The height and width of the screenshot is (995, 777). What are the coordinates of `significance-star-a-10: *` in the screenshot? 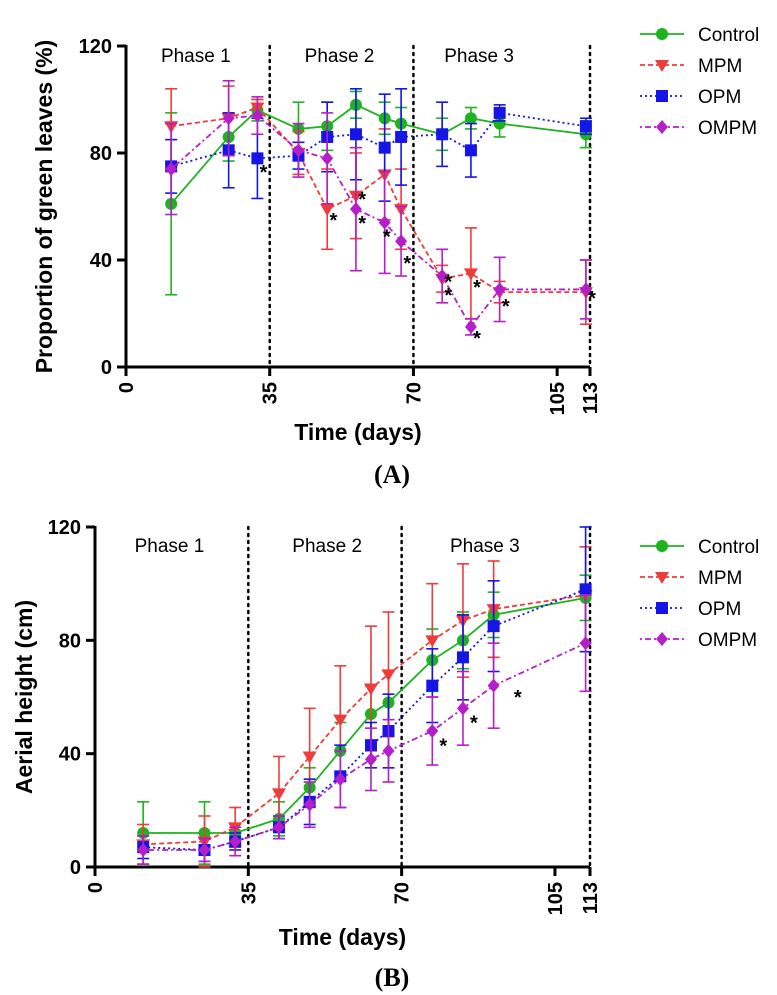 It's located at (506, 307).